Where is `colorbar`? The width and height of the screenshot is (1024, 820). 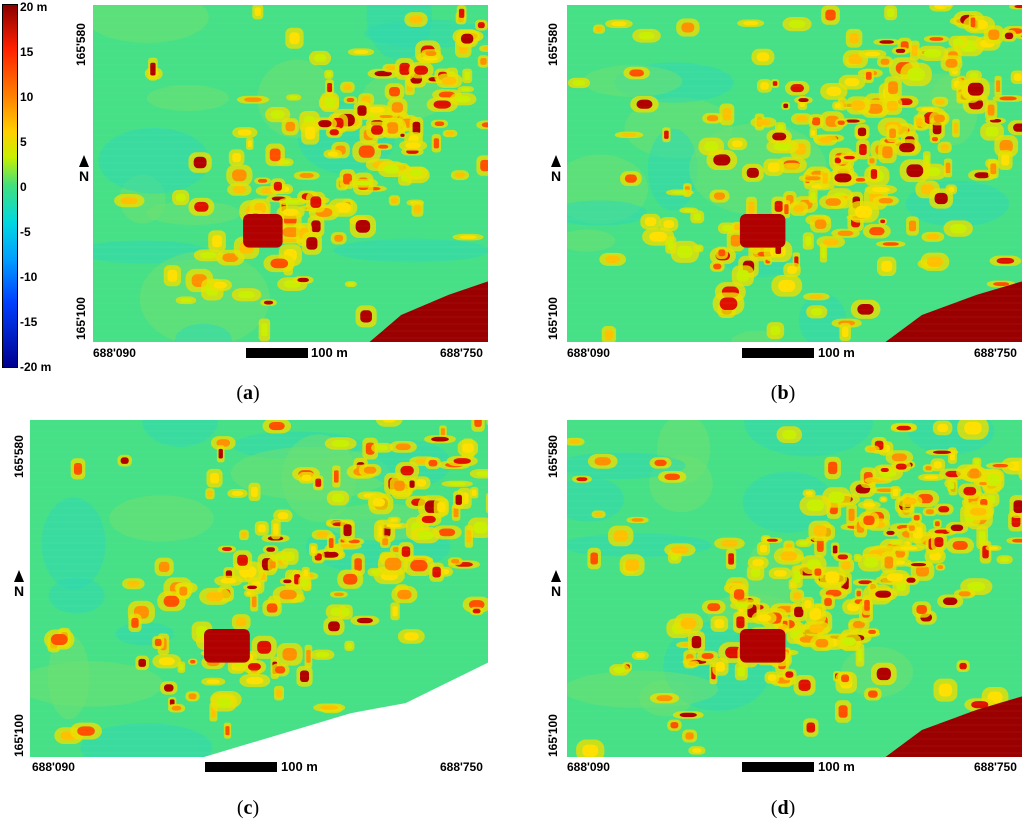 colorbar is located at coordinates (10, 186).